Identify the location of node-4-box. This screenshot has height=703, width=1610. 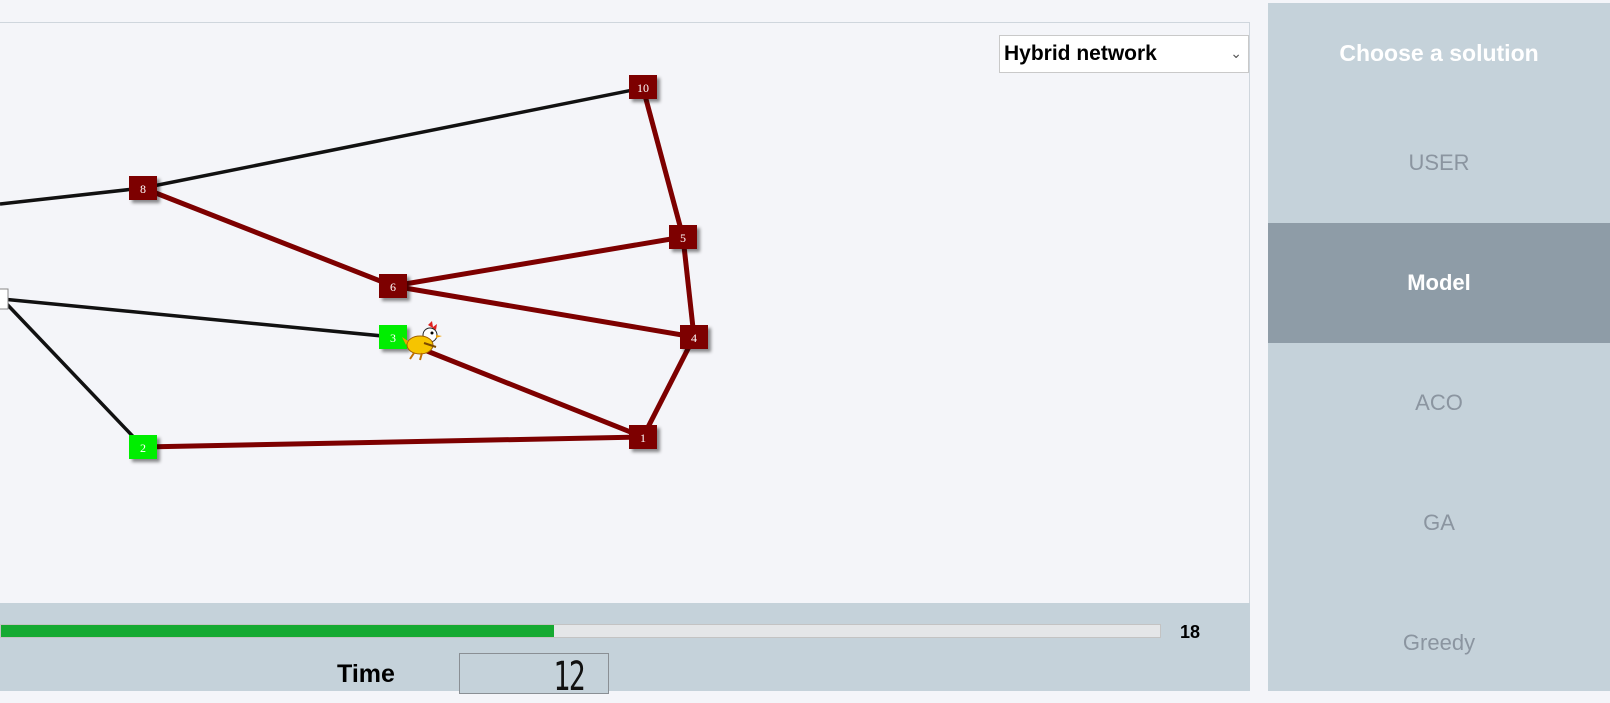
(694, 337).